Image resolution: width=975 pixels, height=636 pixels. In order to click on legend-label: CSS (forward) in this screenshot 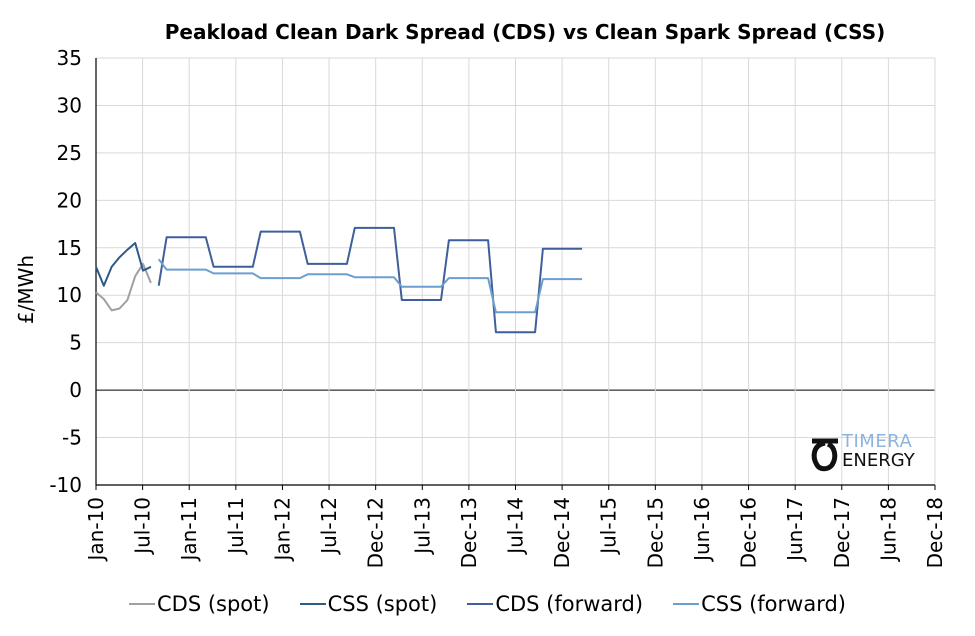, I will do `click(773, 604)`.